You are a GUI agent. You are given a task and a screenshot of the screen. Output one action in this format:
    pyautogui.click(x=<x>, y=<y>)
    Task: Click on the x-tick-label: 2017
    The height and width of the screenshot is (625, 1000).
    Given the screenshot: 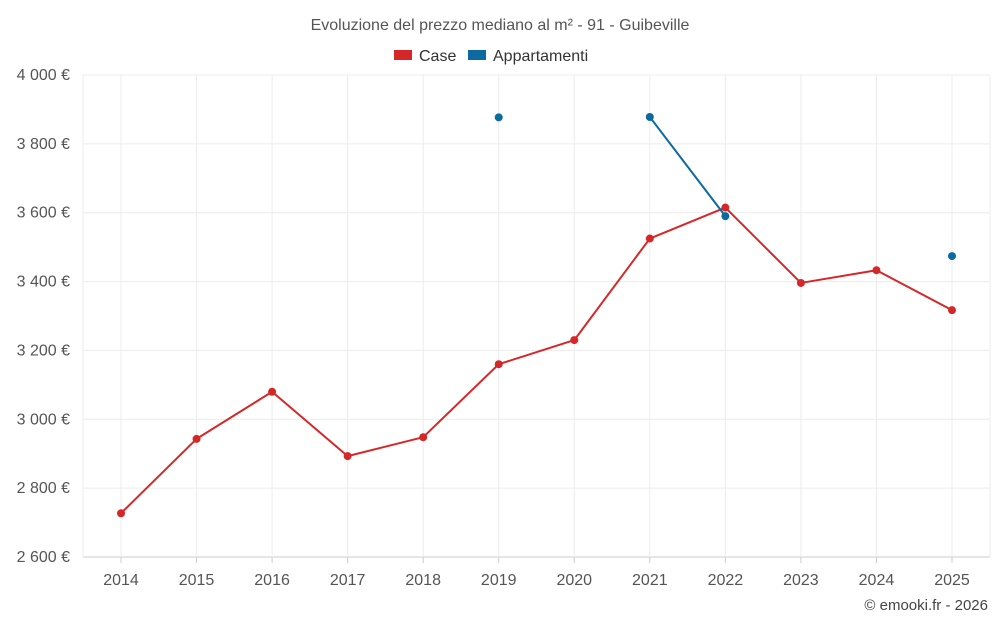 What is the action you would take?
    pyautogui.click(x=348, y=580)
    